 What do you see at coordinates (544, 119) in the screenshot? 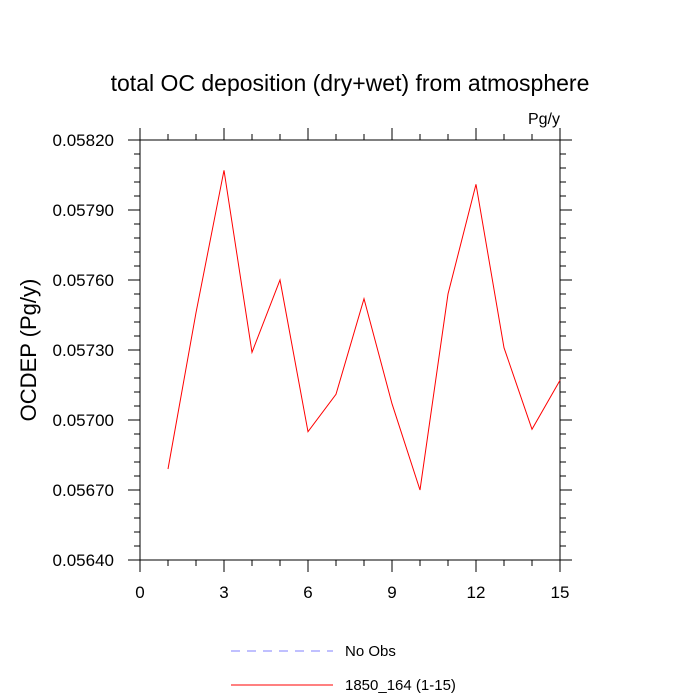
I see `units-label: Pg/y` at bounding box center [544, 119].